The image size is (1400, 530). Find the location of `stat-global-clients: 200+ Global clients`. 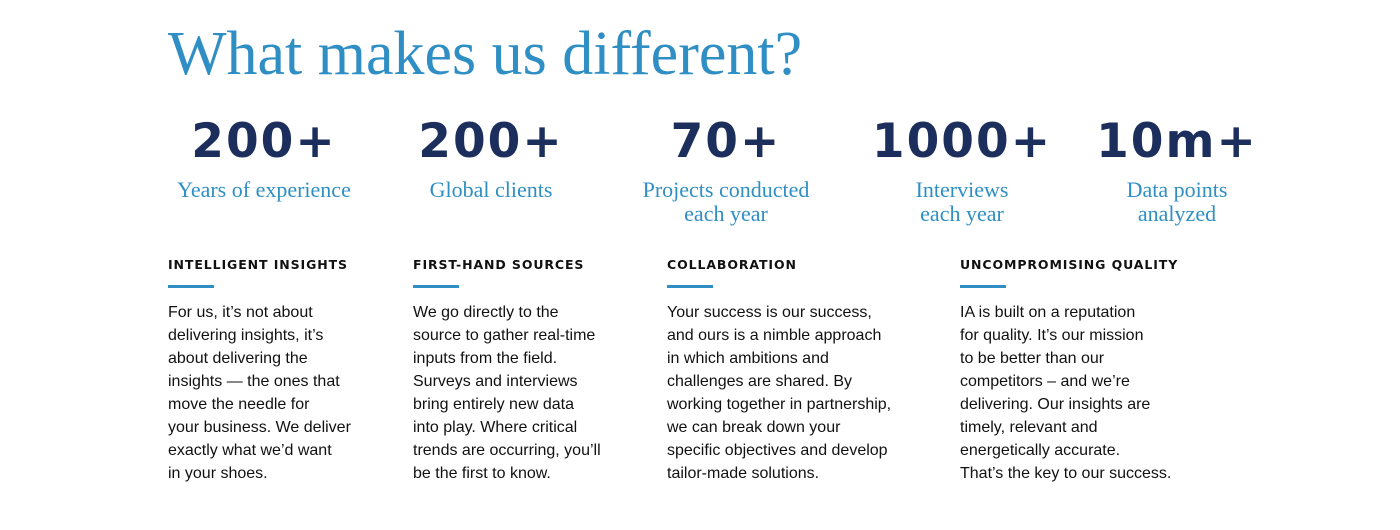

stat-global-clients: 200+ Global clients is located at coordinates (491, 156).